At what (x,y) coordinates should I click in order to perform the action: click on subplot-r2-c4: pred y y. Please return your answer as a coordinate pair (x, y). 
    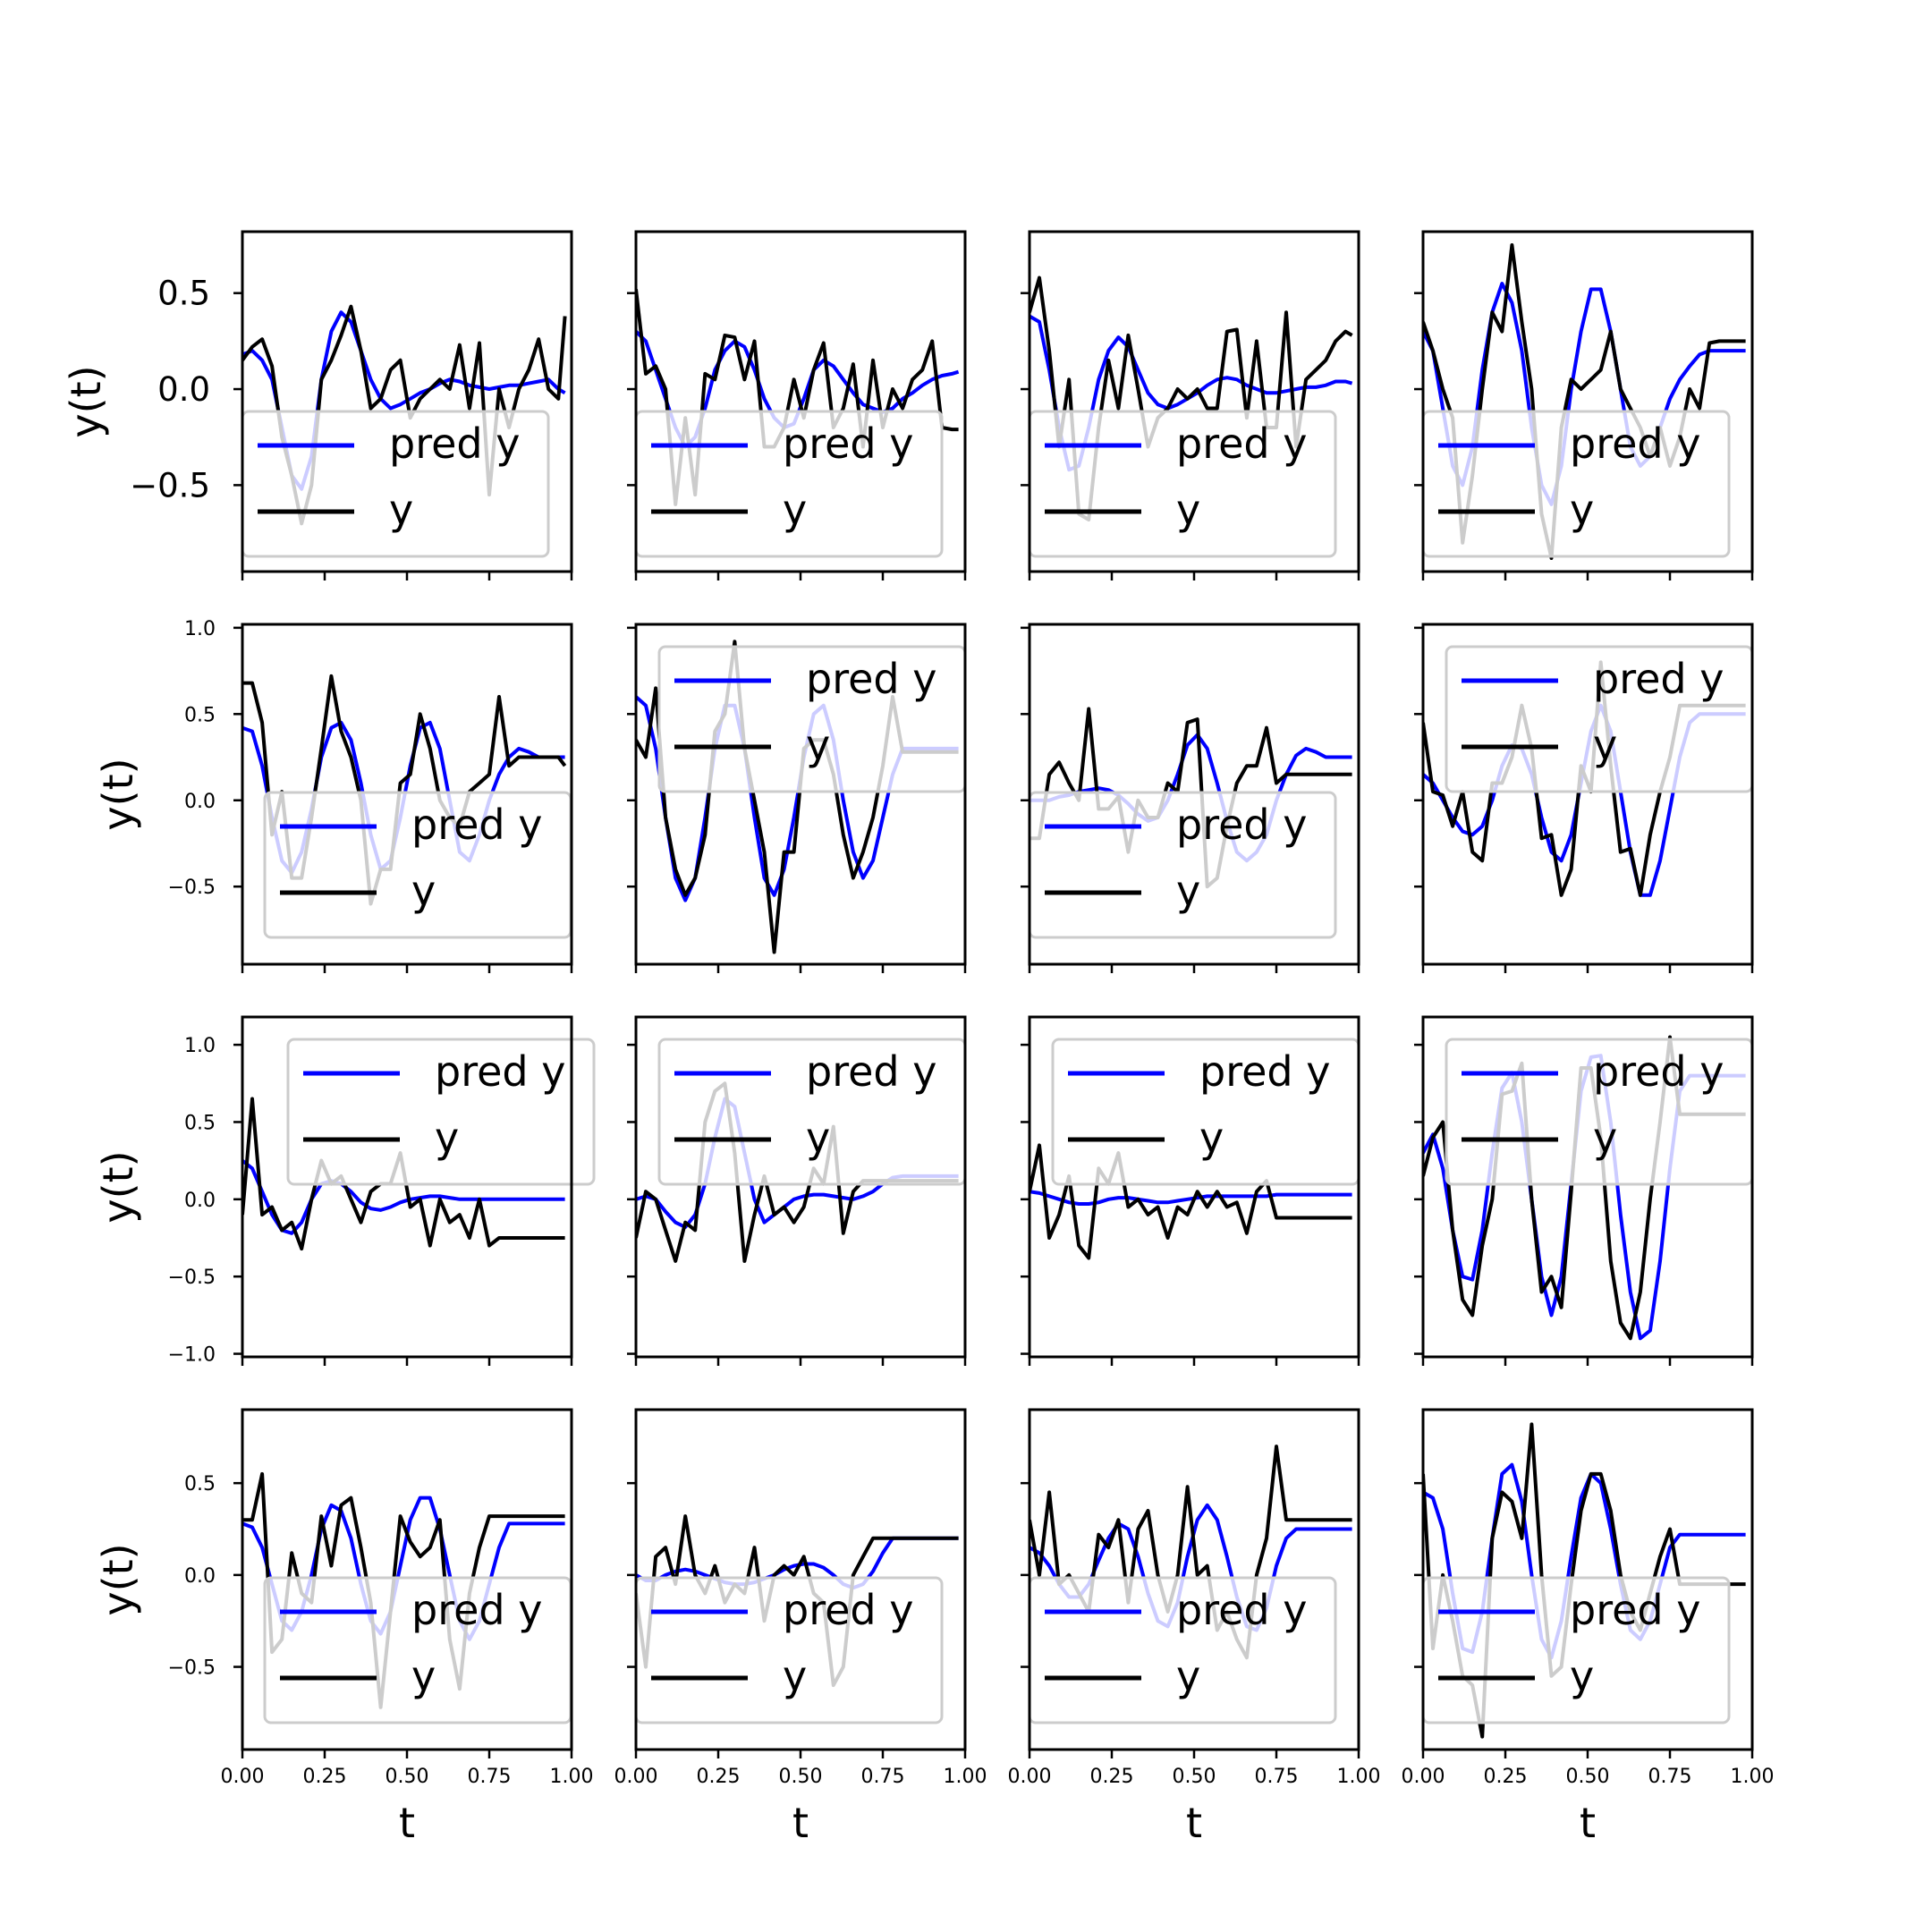
    Looking at the image, I should click on (1584, 798).